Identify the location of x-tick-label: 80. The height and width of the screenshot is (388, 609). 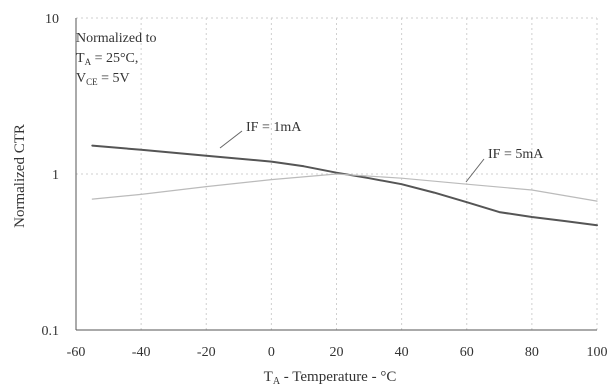
(532, 352).